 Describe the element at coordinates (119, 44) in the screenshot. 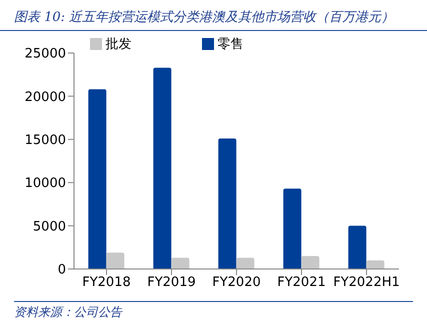

I see `legend-label: 批发` at that location.